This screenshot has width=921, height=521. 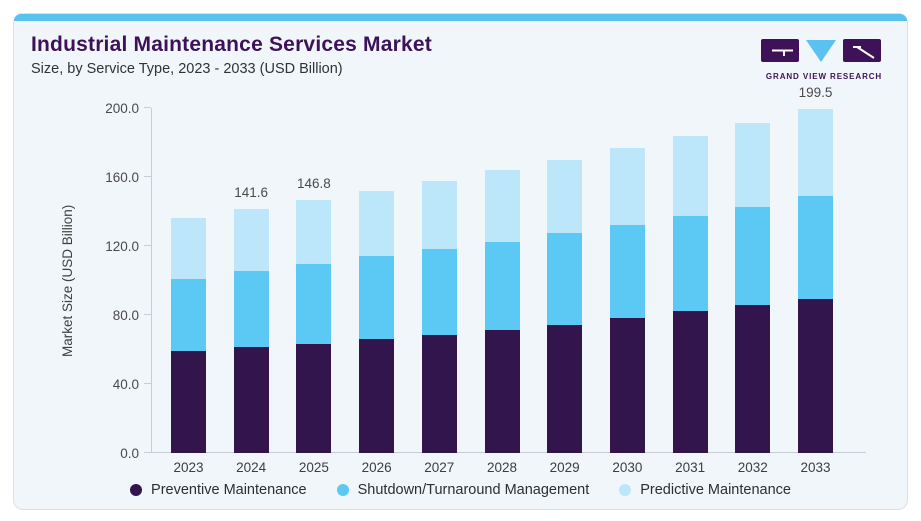 I want to click on x-axis-label-2030: 2030, so click(x=627, y=467).